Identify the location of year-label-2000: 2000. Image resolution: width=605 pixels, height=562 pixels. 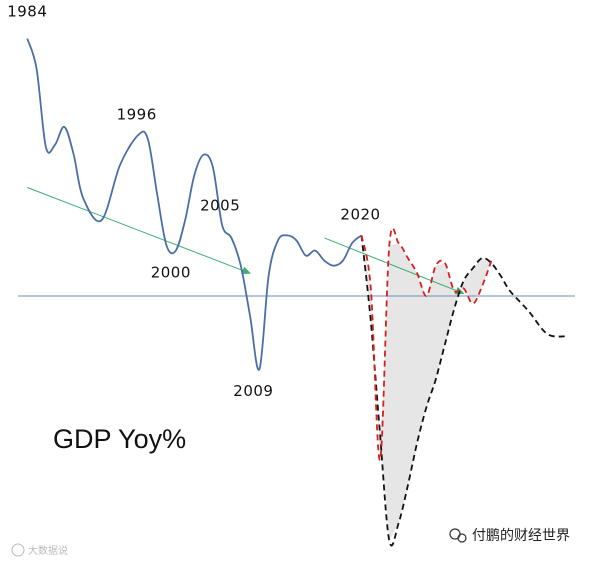
(171, 273).